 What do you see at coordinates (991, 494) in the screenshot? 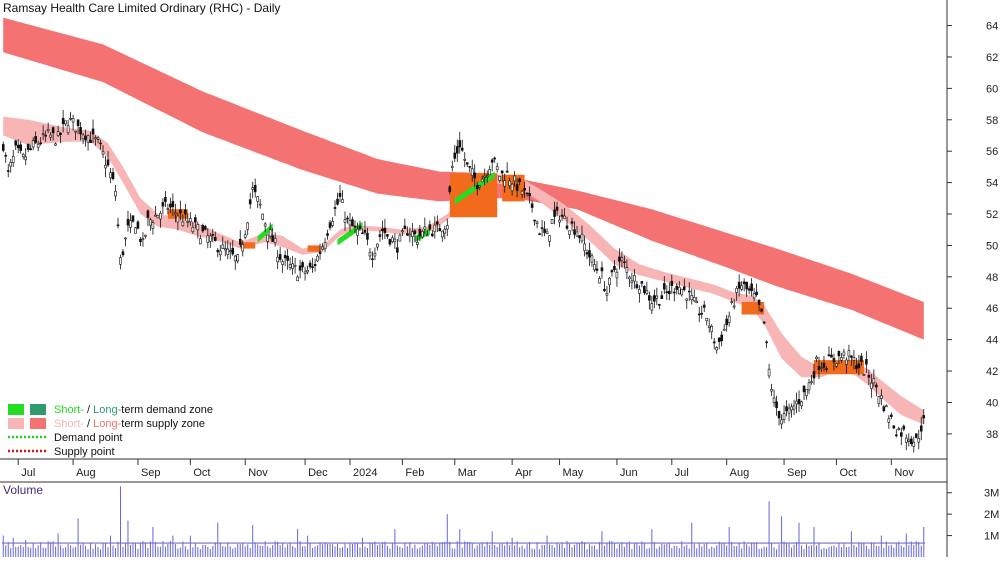
I see `volume-tick-label: 3M` at bounding box center [991, 494].